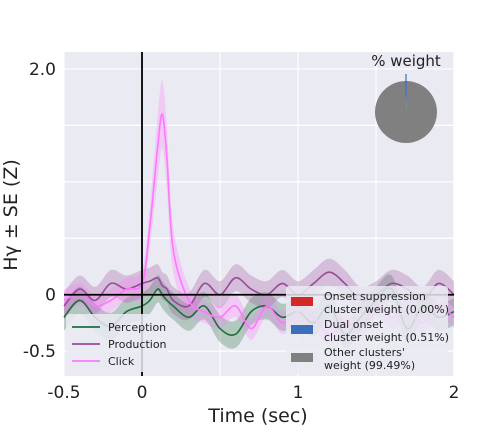  Describe the element at coordinates (257, 416) in the screenshot. I see `x-axis-label: Time (sec)` at that location.